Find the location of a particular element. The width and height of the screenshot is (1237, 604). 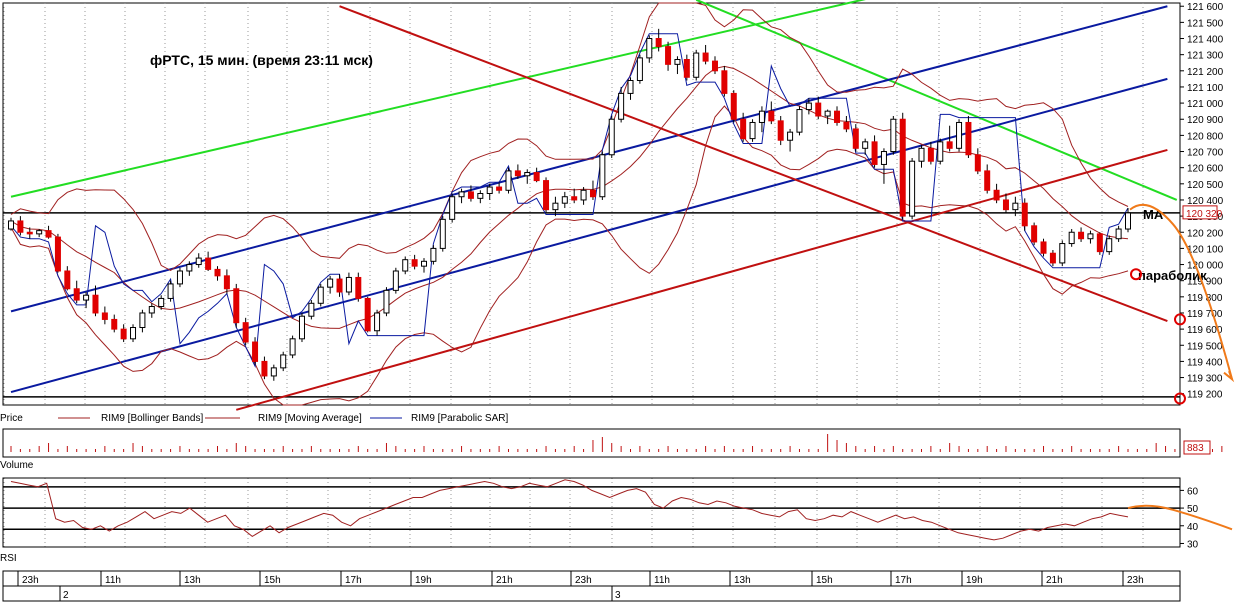

price-tick-label: 119 500 is located at coordinates (1205, 346).